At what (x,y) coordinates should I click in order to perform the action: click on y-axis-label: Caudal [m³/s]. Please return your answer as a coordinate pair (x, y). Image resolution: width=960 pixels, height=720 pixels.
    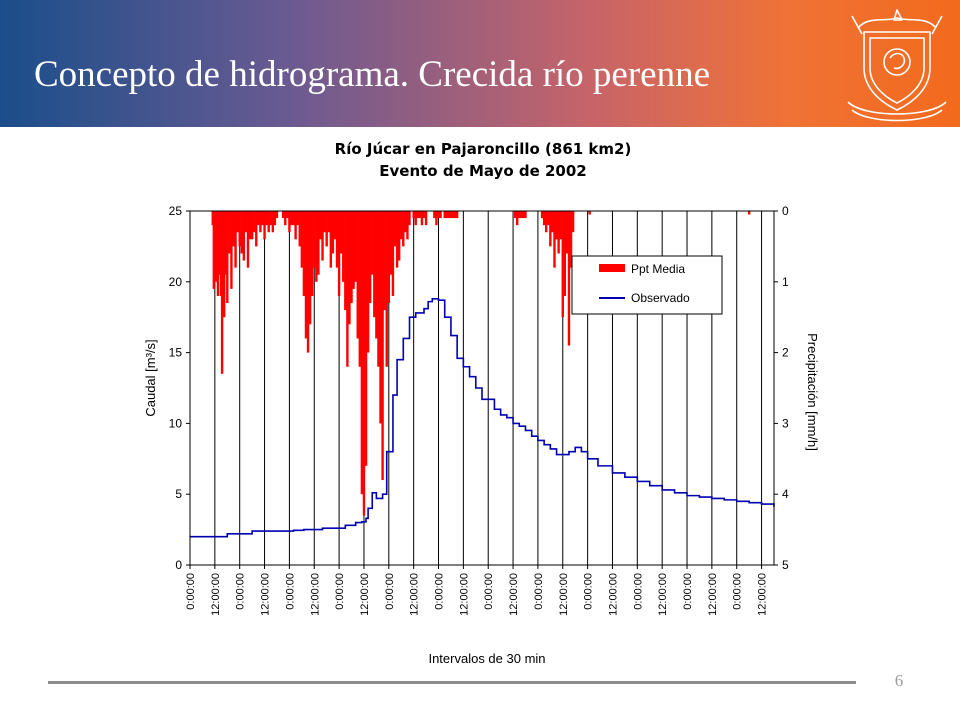
    Looking at the image, I should click on (150, 377).